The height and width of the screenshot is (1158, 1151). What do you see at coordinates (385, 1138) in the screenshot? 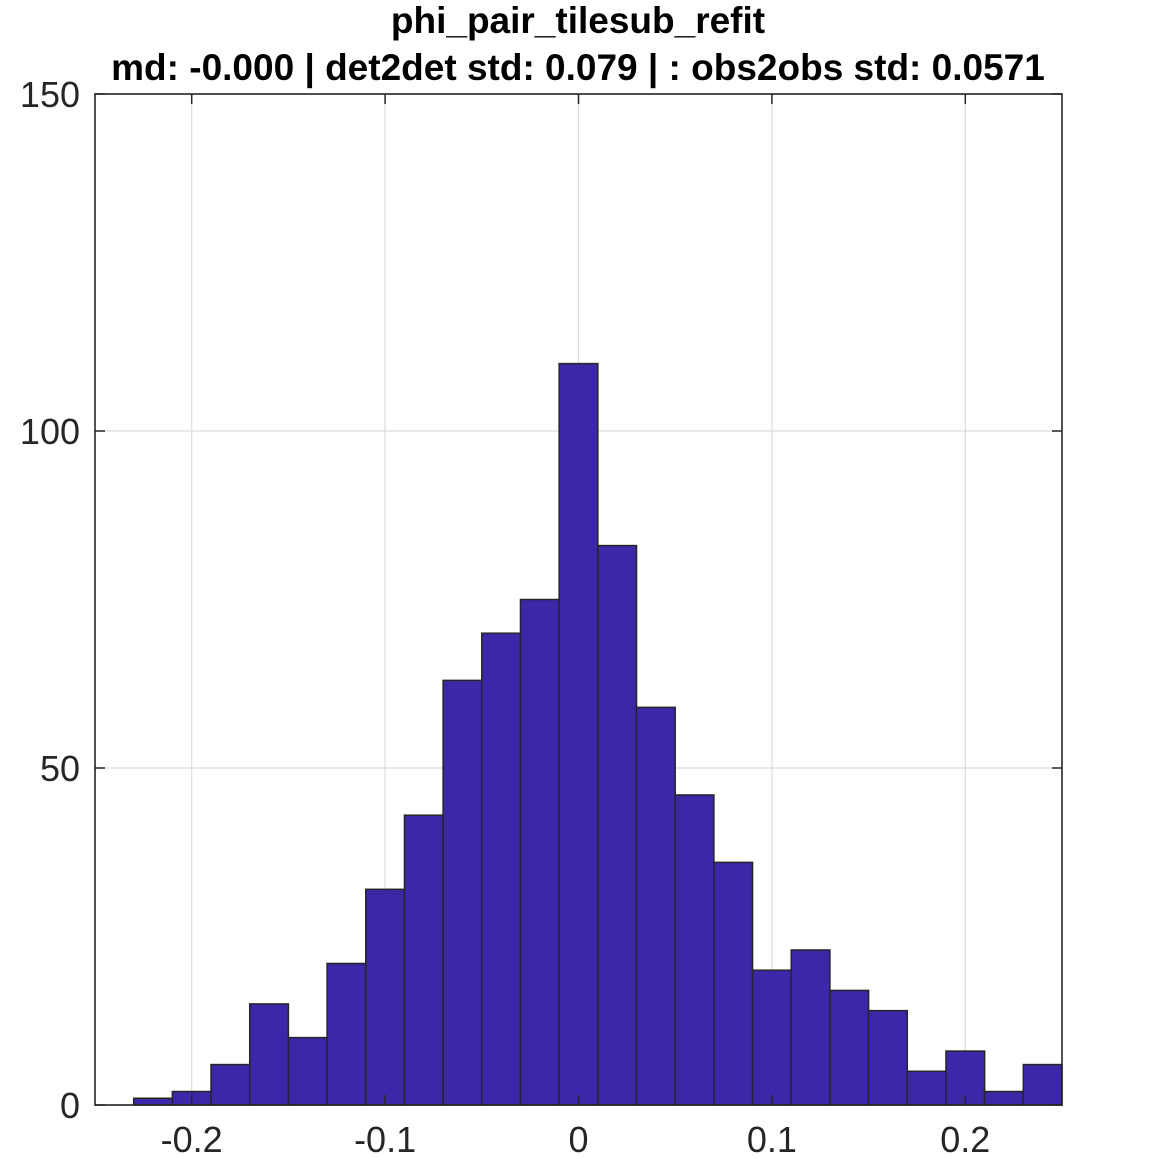
I see `x-tick-label-1: -0.1` at bounding box center [385, 1138].